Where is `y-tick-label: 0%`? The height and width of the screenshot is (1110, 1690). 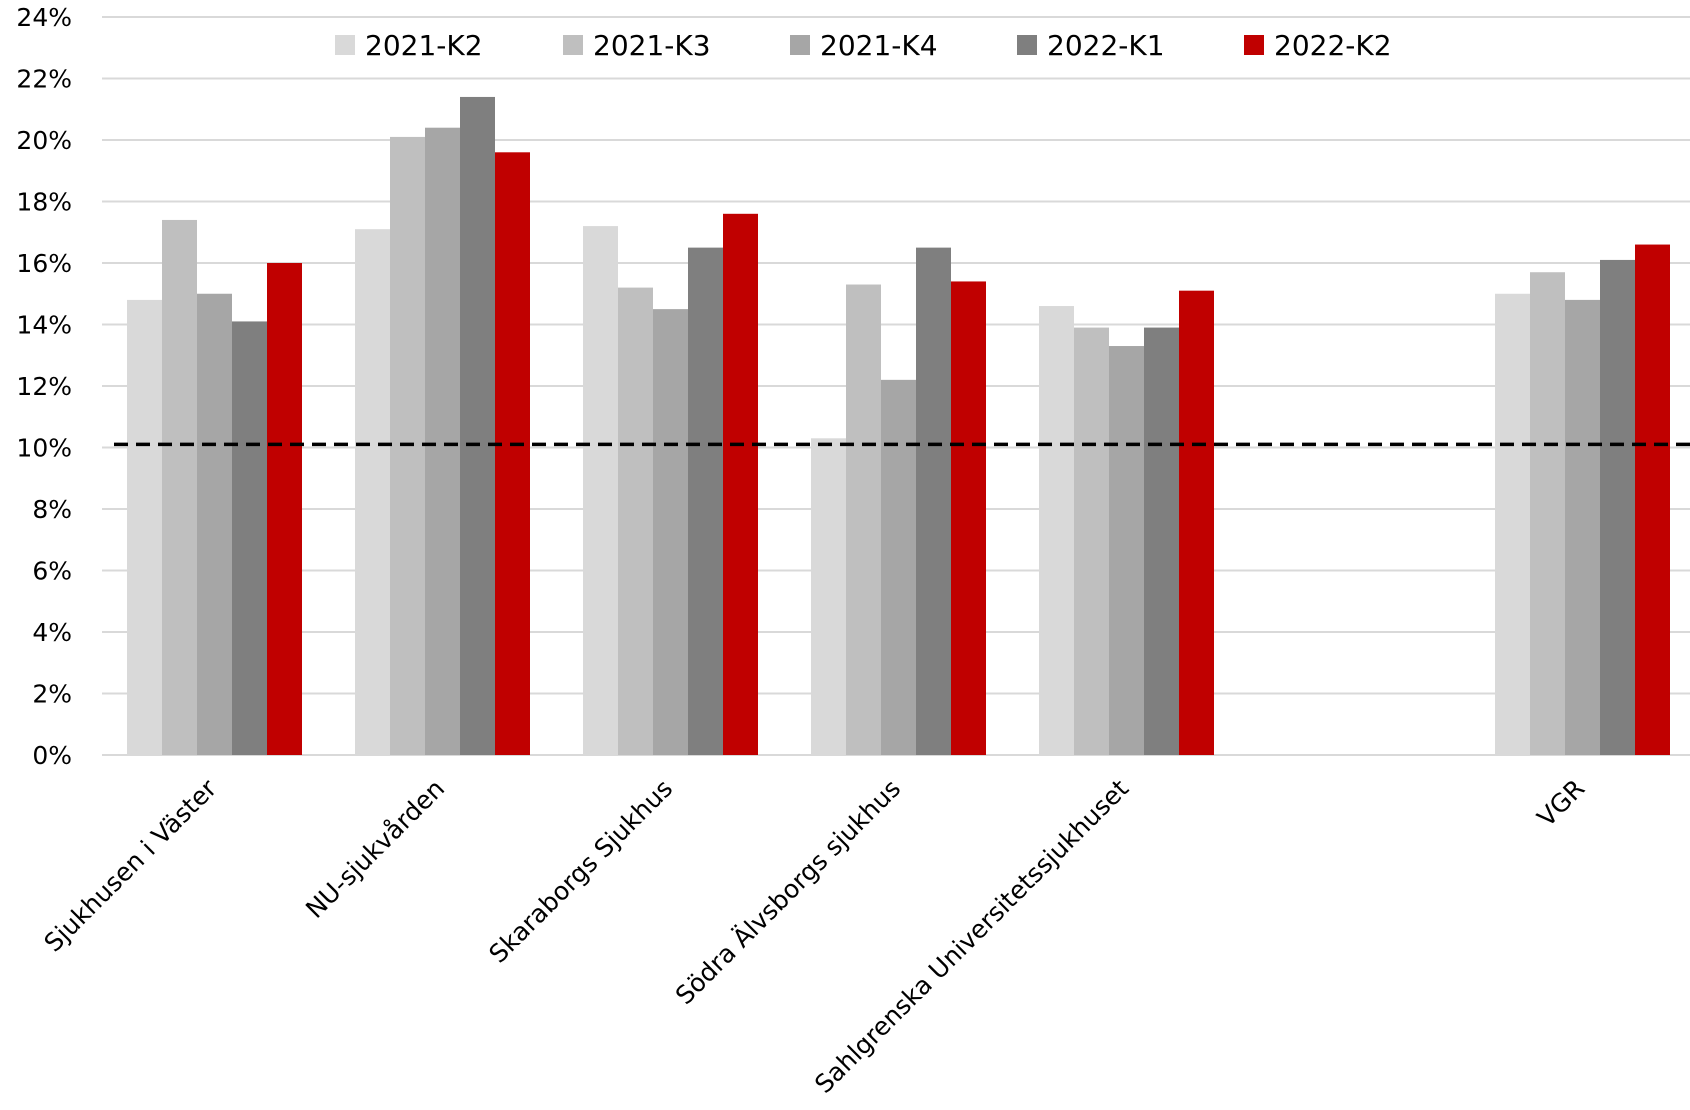
y-tick-label: 0% is located at coordinates (52, 755).